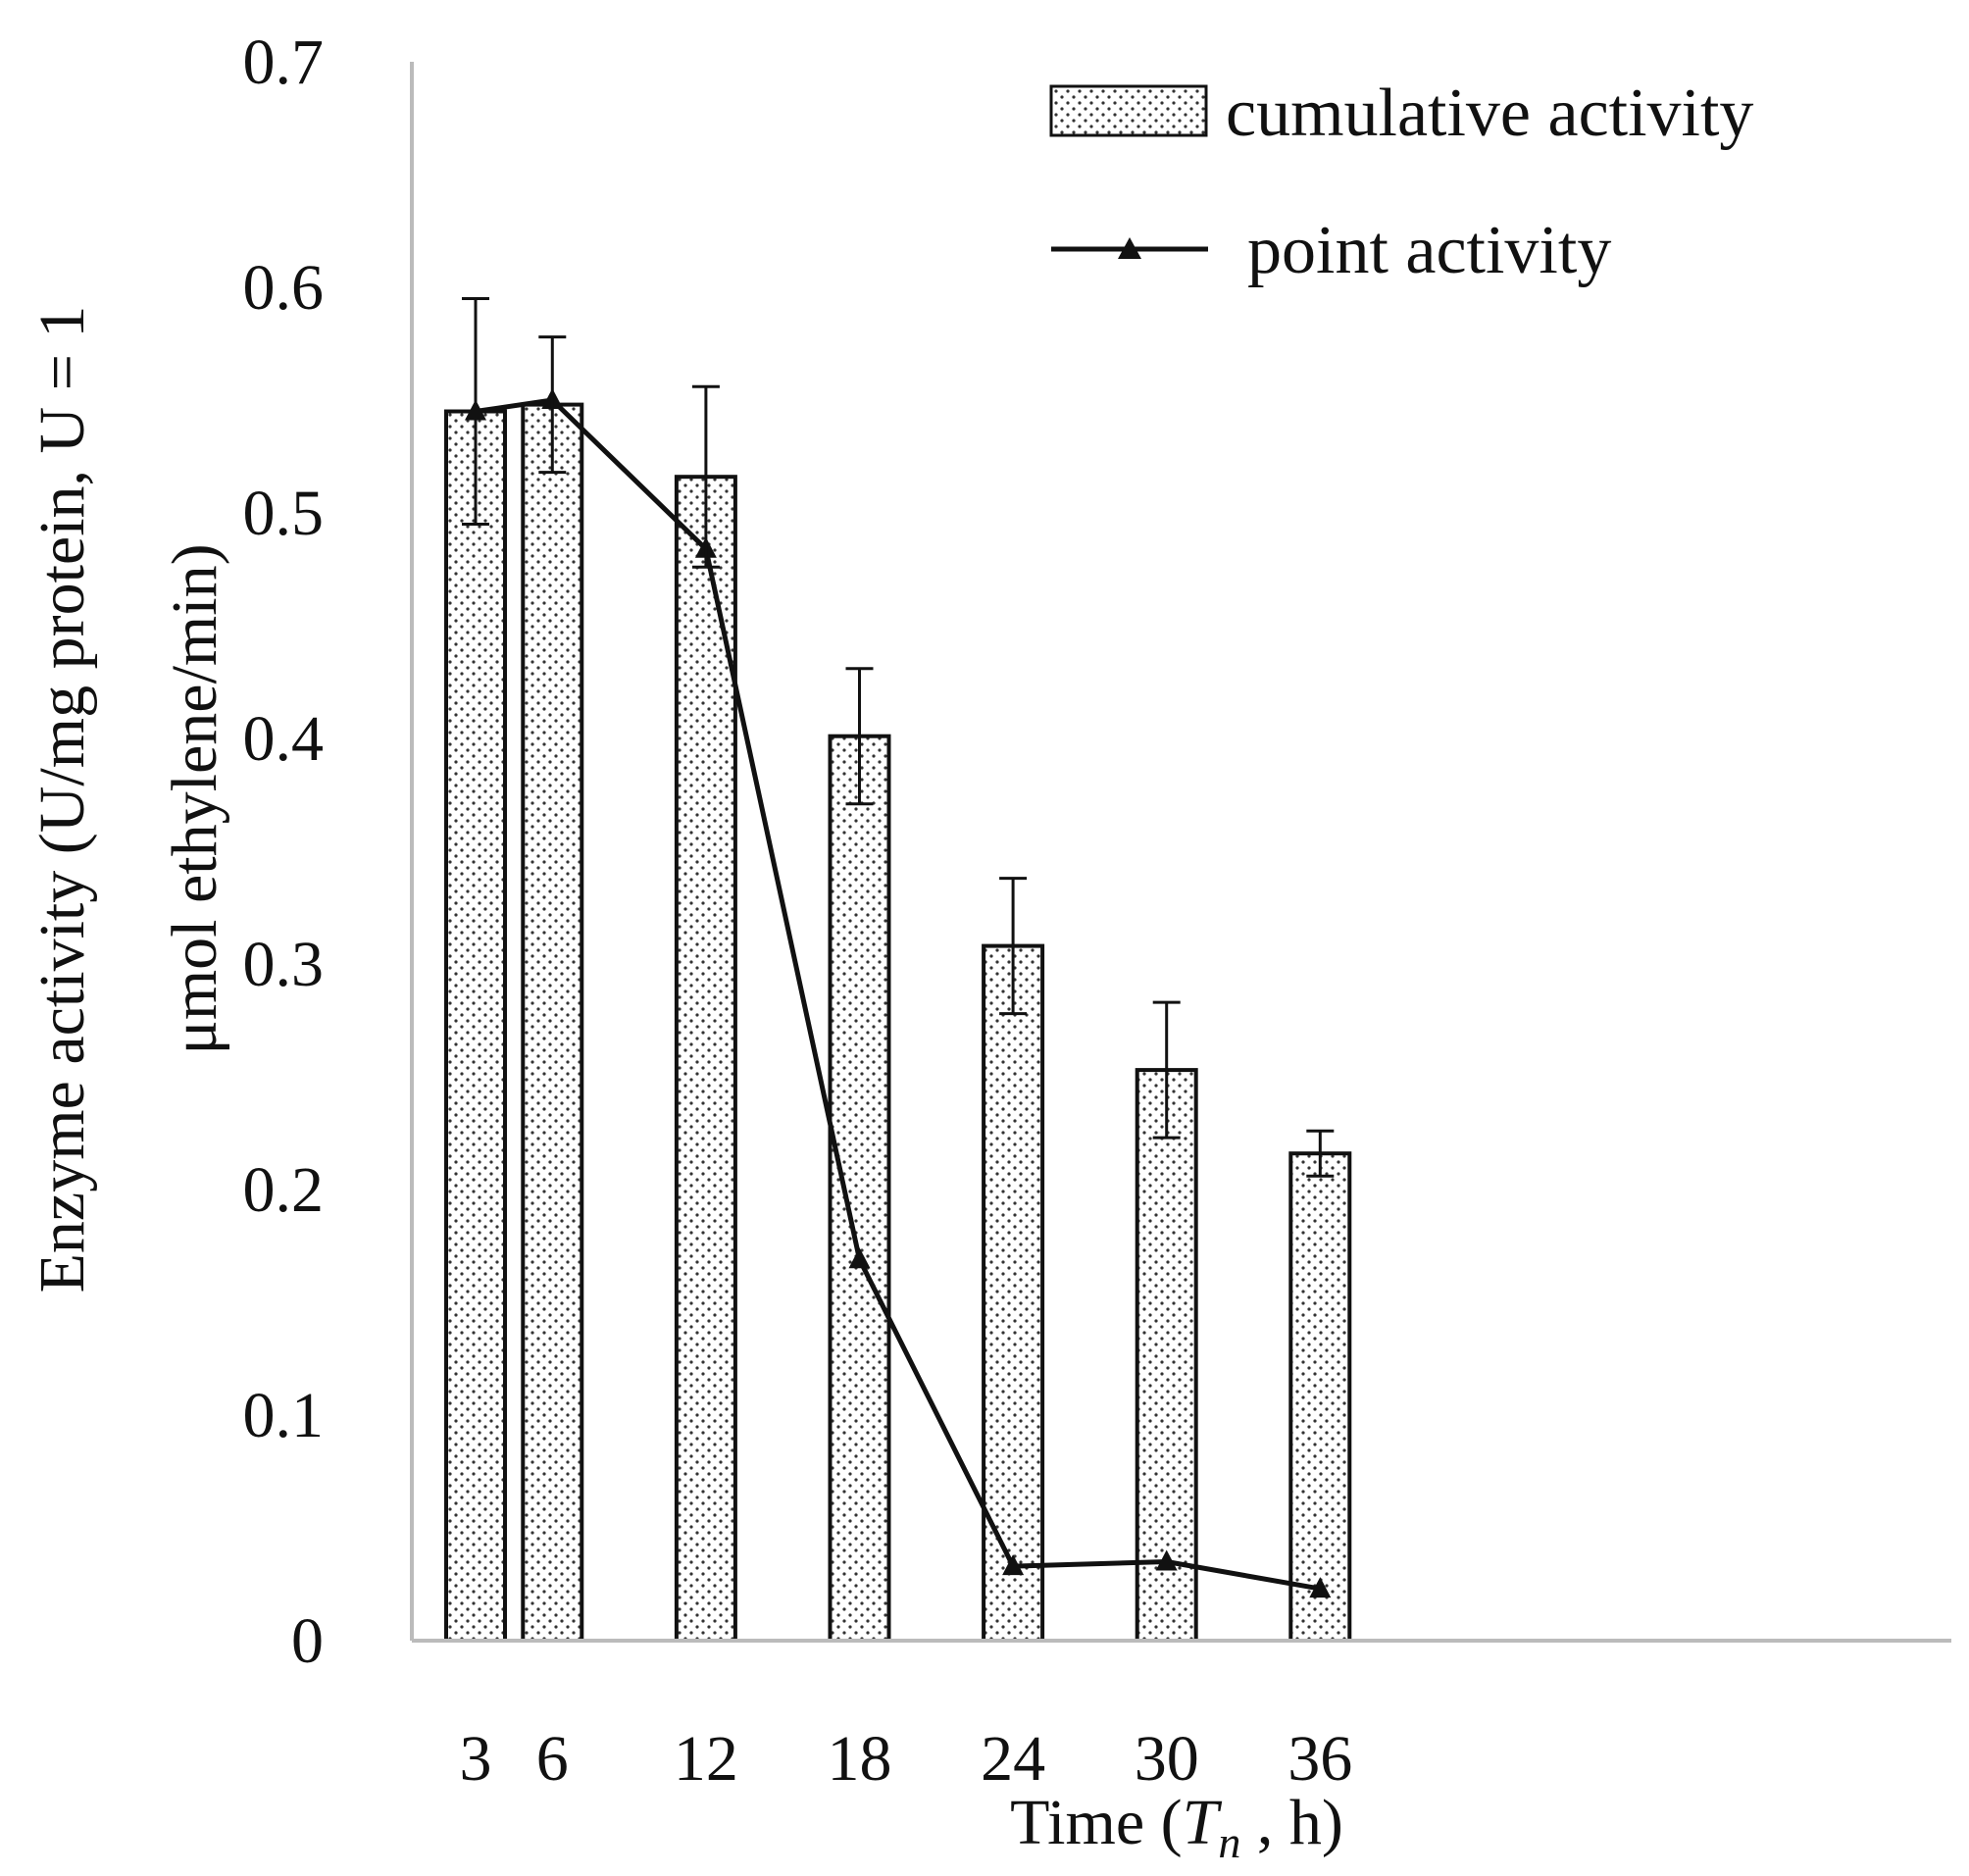  I want to click on legend-swatch-point-activity-marker, so click(1129, 248).